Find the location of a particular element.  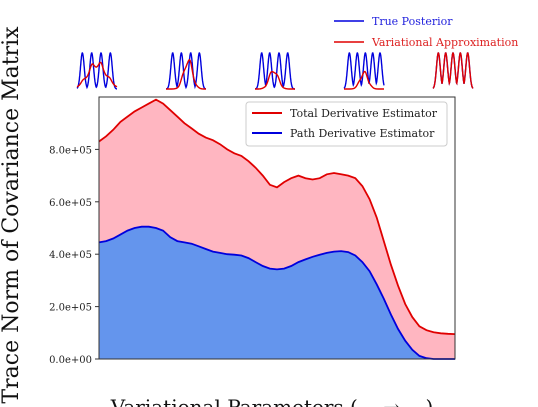

main-legend-box is located at coordinates (346, 124).